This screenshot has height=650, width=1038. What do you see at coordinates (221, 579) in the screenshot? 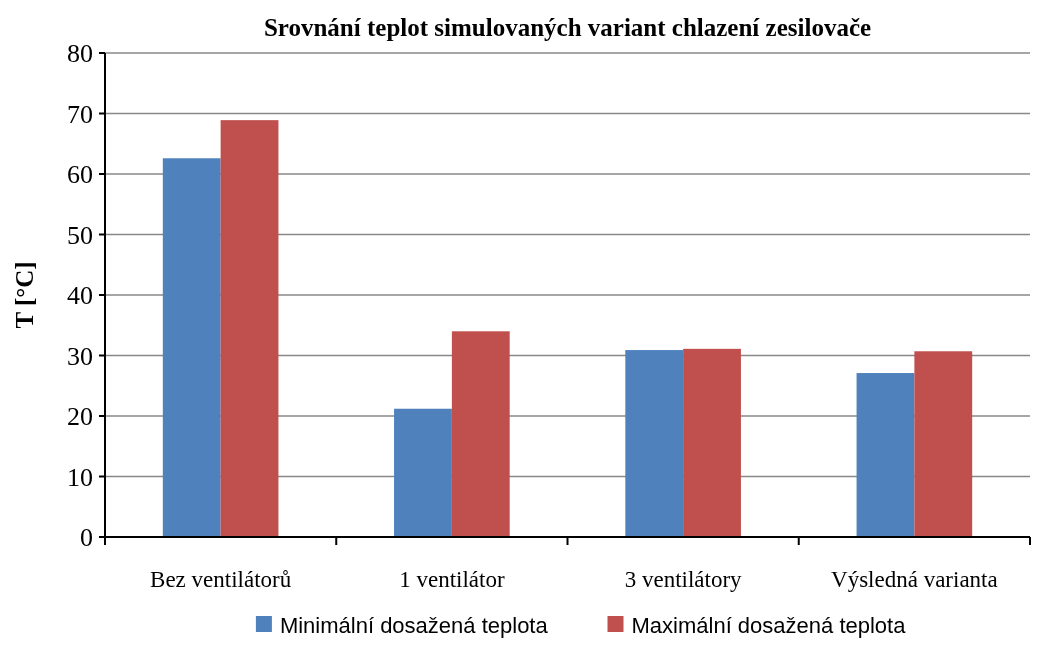
I see `x-tick-label: Bez ventilátorů` at bounding box center [221, 579].